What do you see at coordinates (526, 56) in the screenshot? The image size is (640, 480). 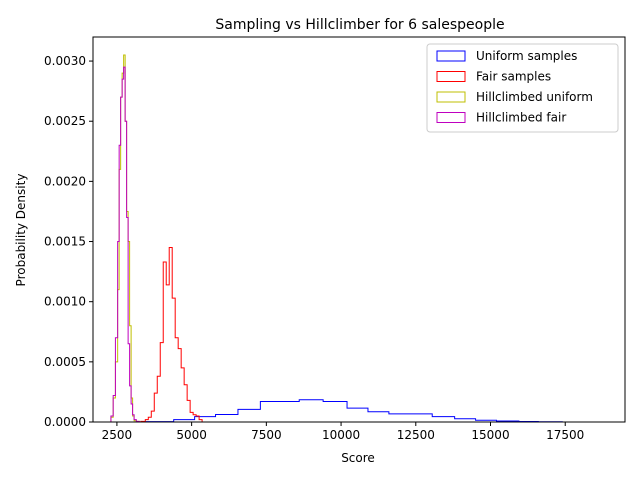 I see `legend-label: Uniform samples` at bounding box center [526, 56].